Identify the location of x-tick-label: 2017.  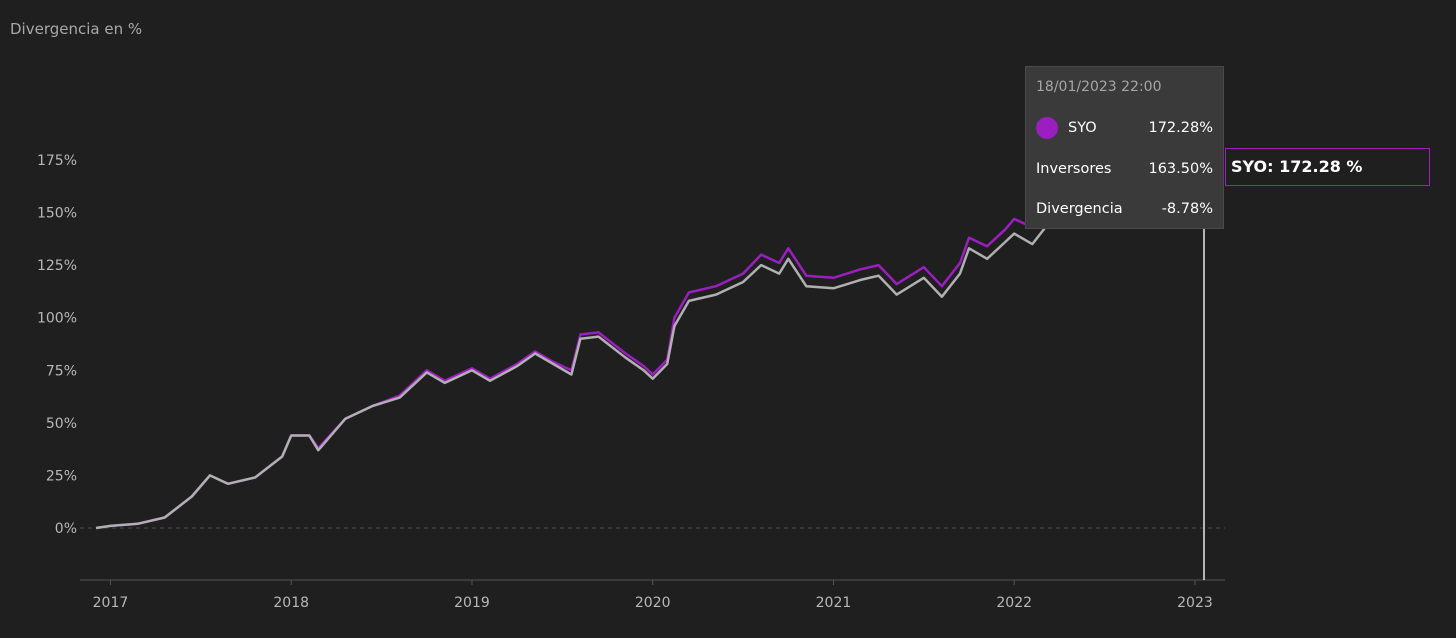
(111, 603).